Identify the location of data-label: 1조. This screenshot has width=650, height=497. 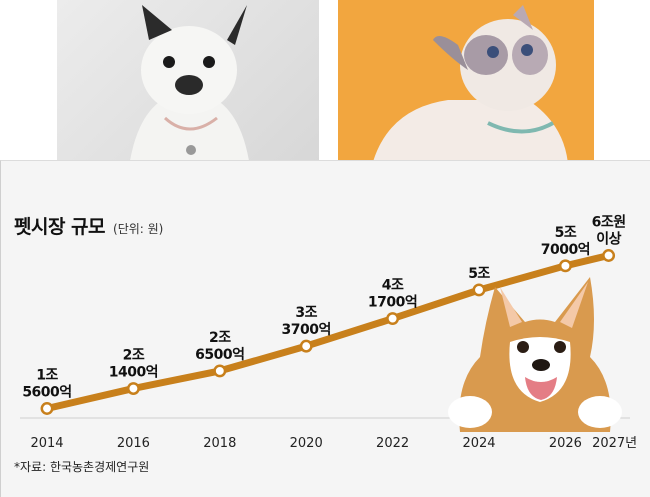
(47, 376).